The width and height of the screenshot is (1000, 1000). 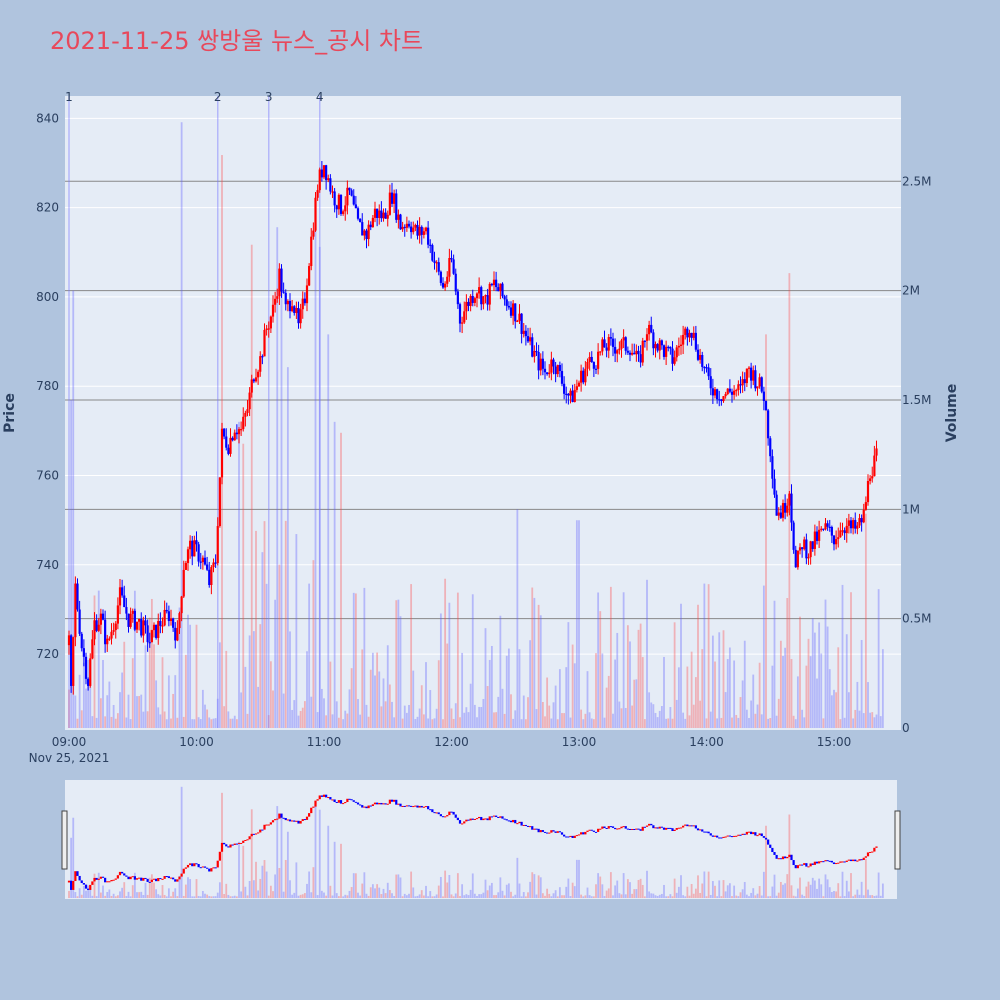 I want to click on x-tick-label: 12:00, so click(x=451, y=742).